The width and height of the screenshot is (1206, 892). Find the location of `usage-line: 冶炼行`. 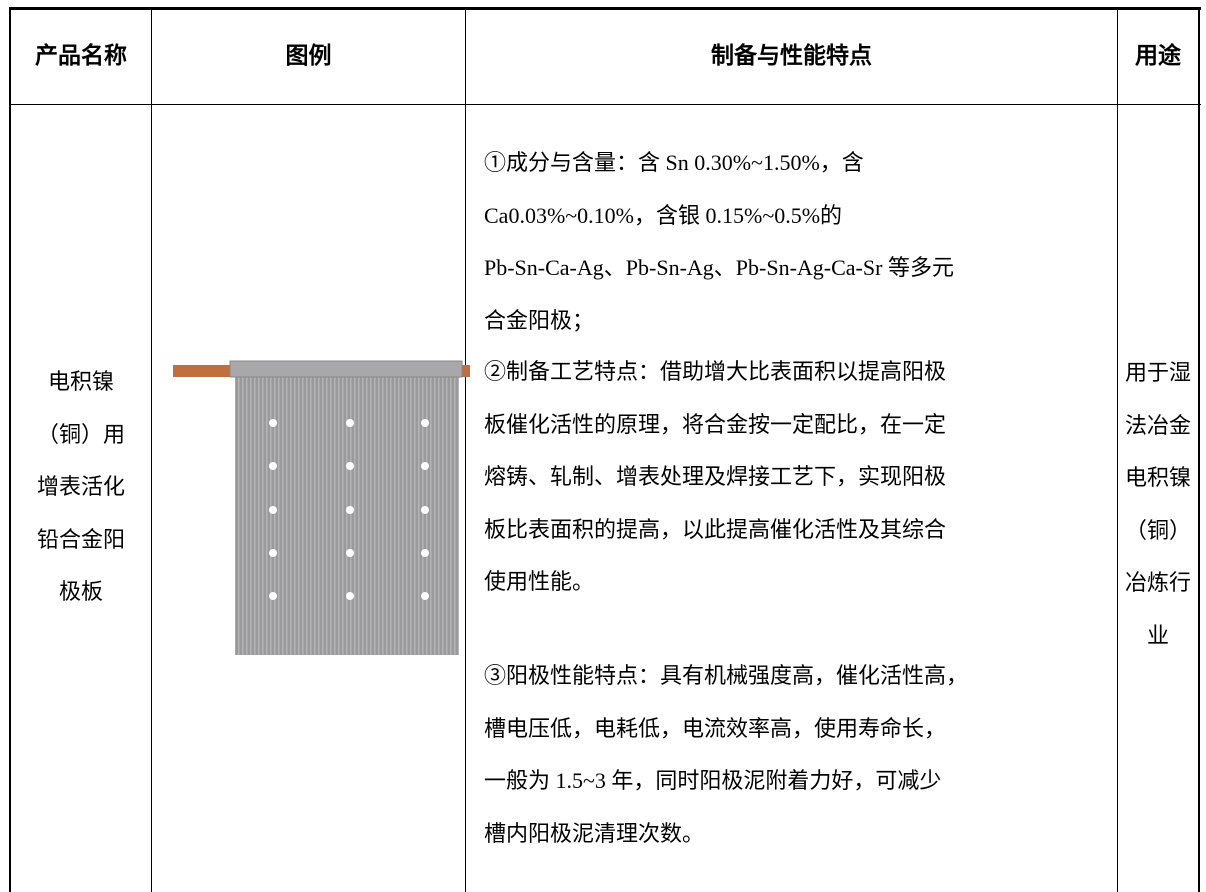

usage-line: 冶炼行 is located at coordinates (1157, 583).